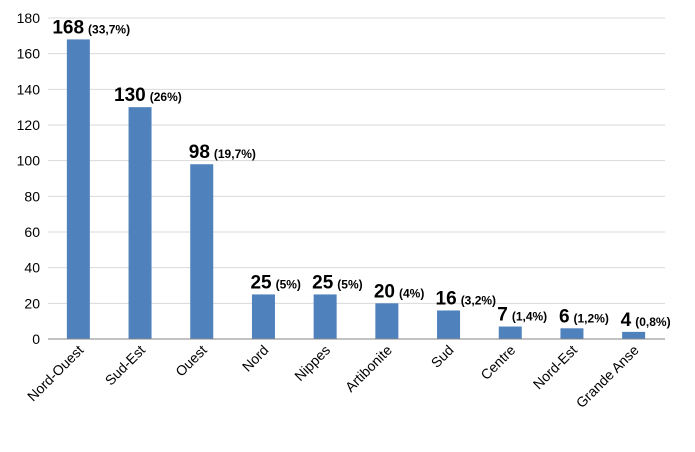  What do you see at coordinates (449, 324) in the screenshot?
I see `bar-sud` at bounding box center [449, 324].